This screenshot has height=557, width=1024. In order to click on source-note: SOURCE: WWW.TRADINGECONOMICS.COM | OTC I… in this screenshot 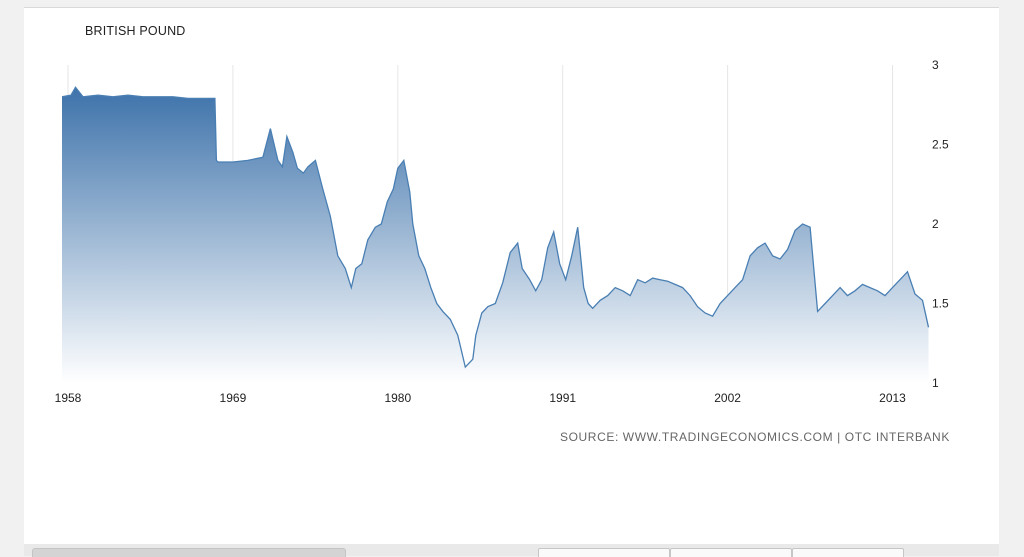, I will do `click(755, 437)`.